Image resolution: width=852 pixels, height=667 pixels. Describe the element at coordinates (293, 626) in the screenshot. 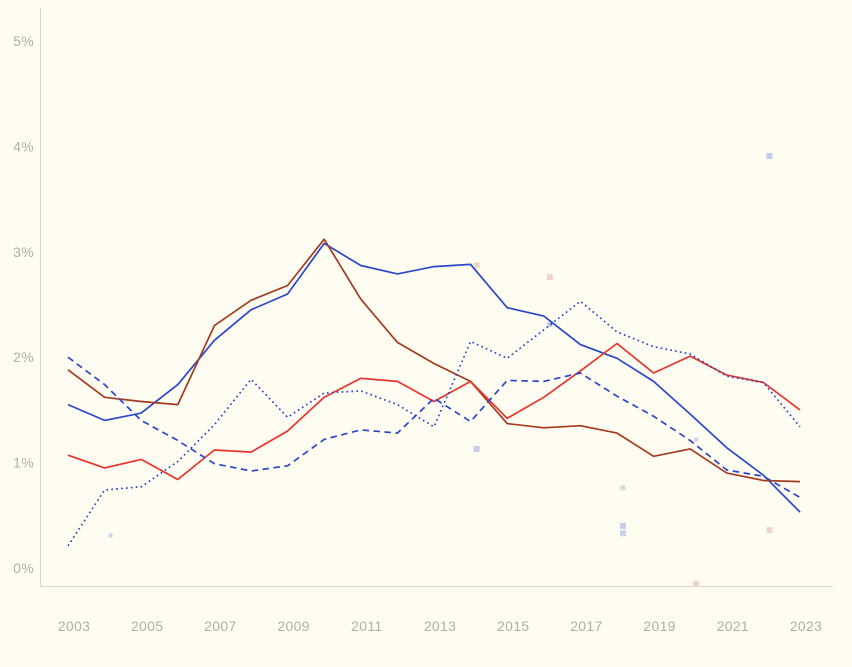

I see `x-tick-label: 2009` at that location.